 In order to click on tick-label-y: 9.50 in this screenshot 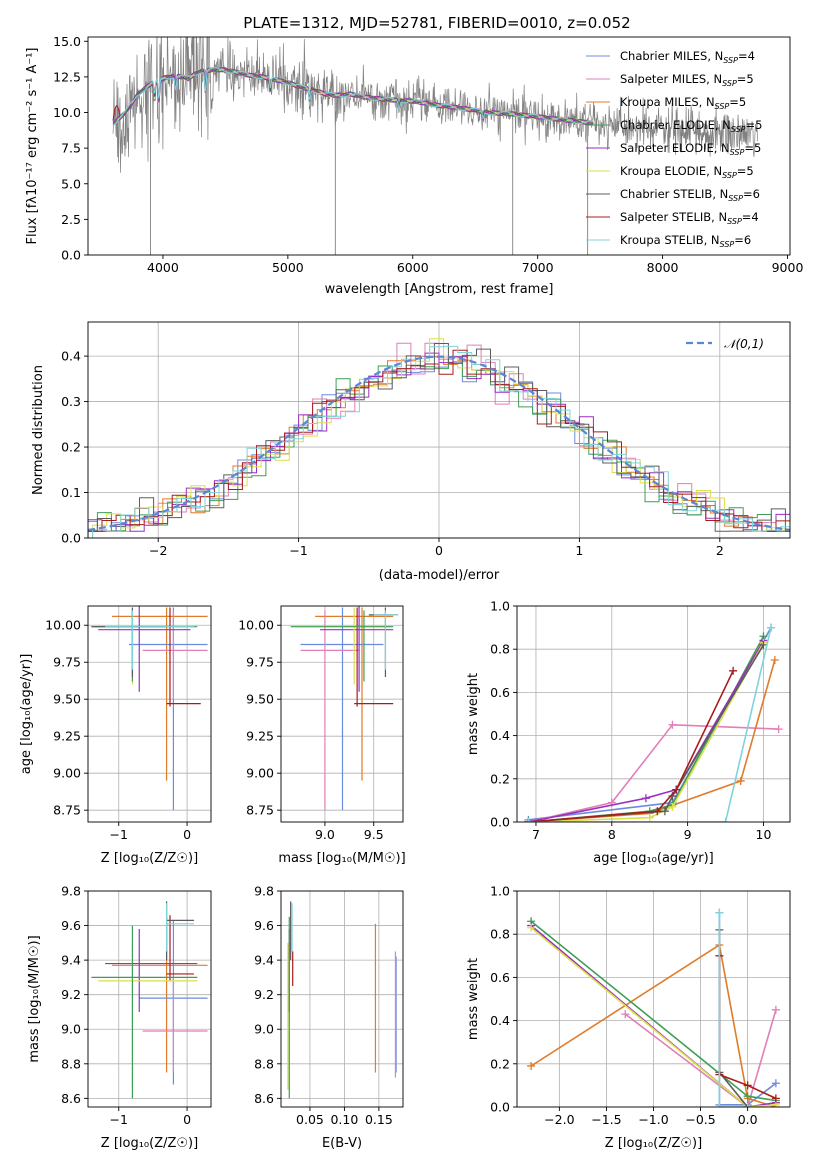, I will do `click(67, 699)`.